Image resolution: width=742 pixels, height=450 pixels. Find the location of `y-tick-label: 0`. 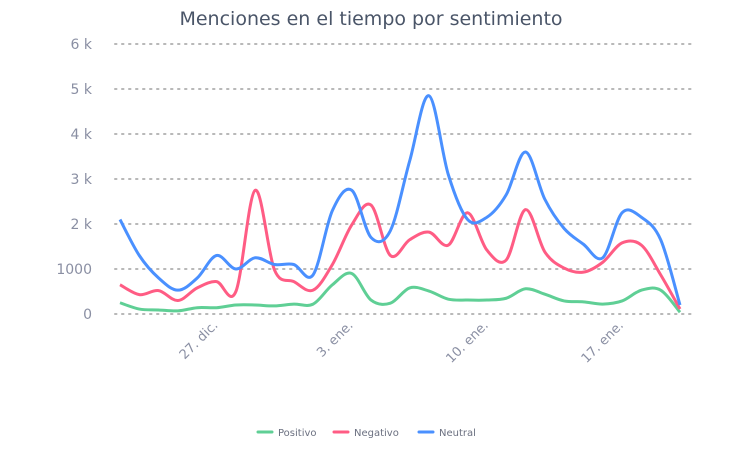

y-tick-label: 0 is located at coordinates (87, 315).